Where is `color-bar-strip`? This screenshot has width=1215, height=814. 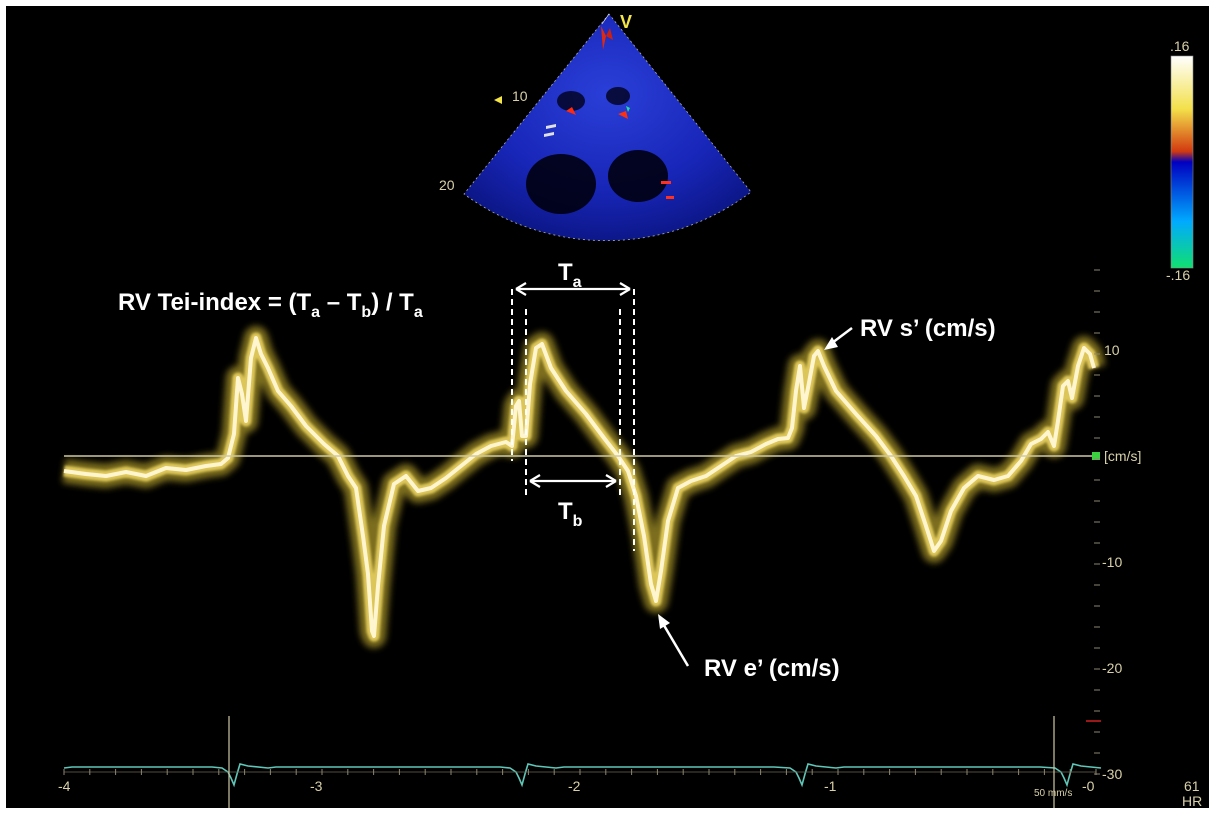 color-bar-strip is located at coordinates (1182, 162).